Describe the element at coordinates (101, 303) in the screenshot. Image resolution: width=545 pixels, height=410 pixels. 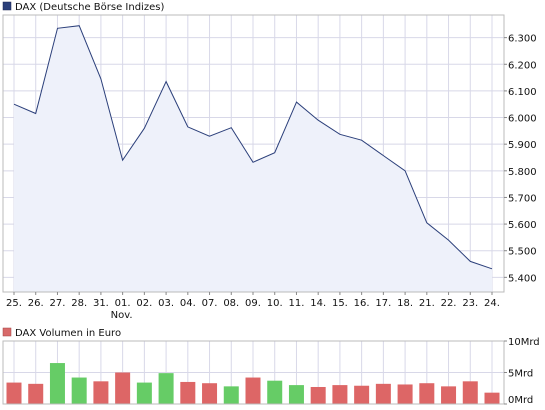
I see `price-x-tick-label: 31.` at that location.